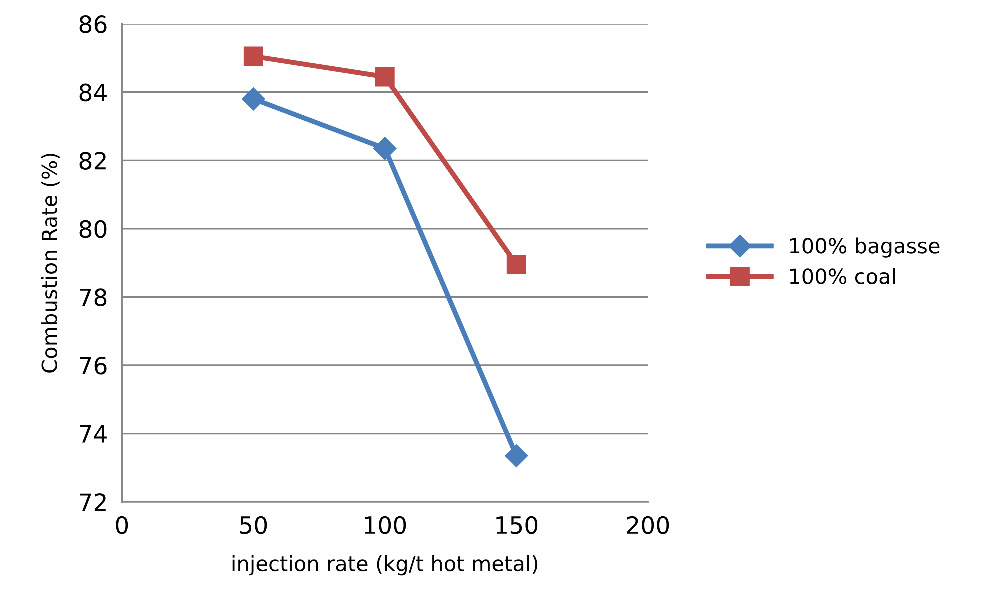  Describe the element at coordinates (254, 525) in the screenshot. I see `x-tick-label: 50` at that location.